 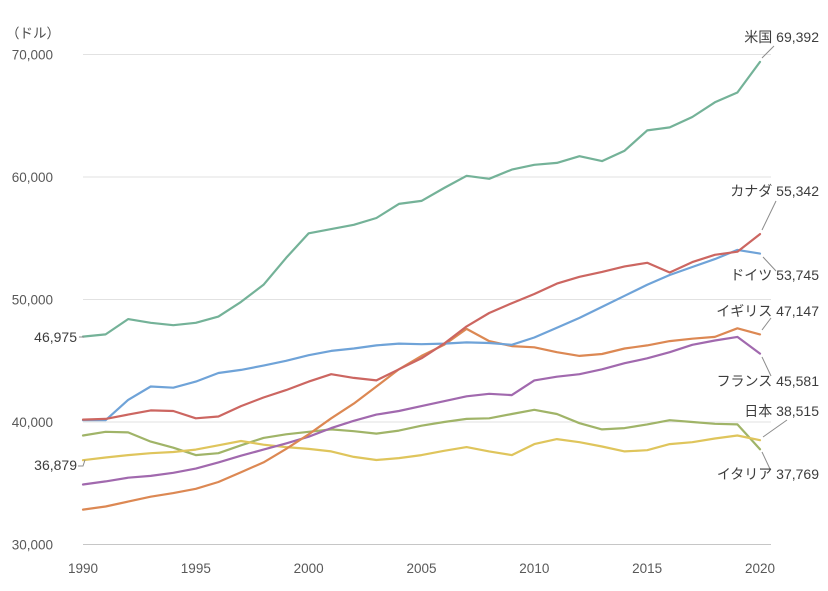 What do you see at coordinates (421, 448) in the screenshot?
I see `line-japan` at bounding box center [421, 448].